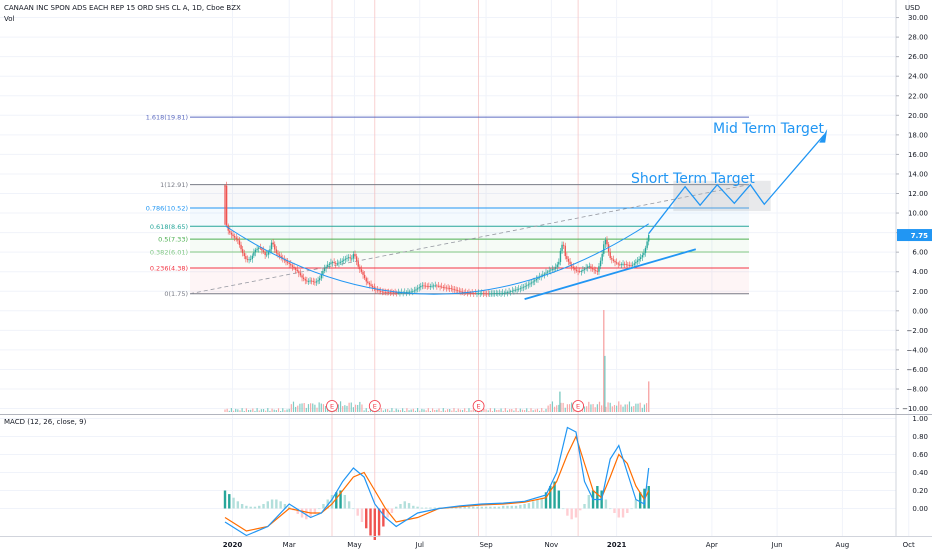  I want to click on time-tick-label: Oct, so click(909, 545).